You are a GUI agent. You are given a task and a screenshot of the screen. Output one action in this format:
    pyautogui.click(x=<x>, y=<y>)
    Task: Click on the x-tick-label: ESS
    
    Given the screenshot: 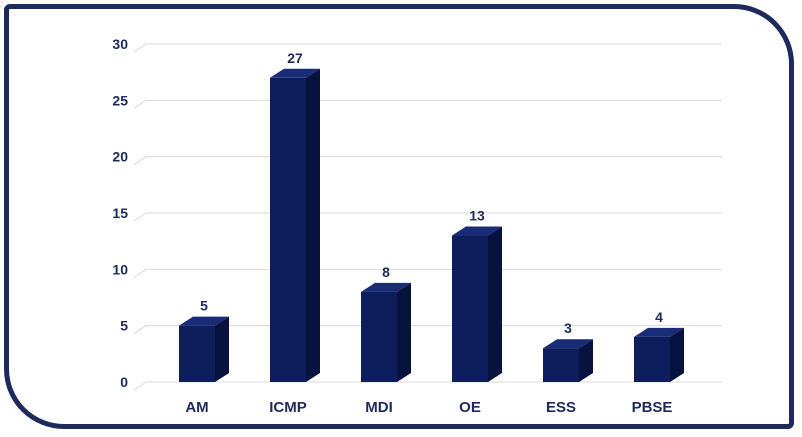 What is the action you would take?
    pyautogui.click(x=561, y=407)
    